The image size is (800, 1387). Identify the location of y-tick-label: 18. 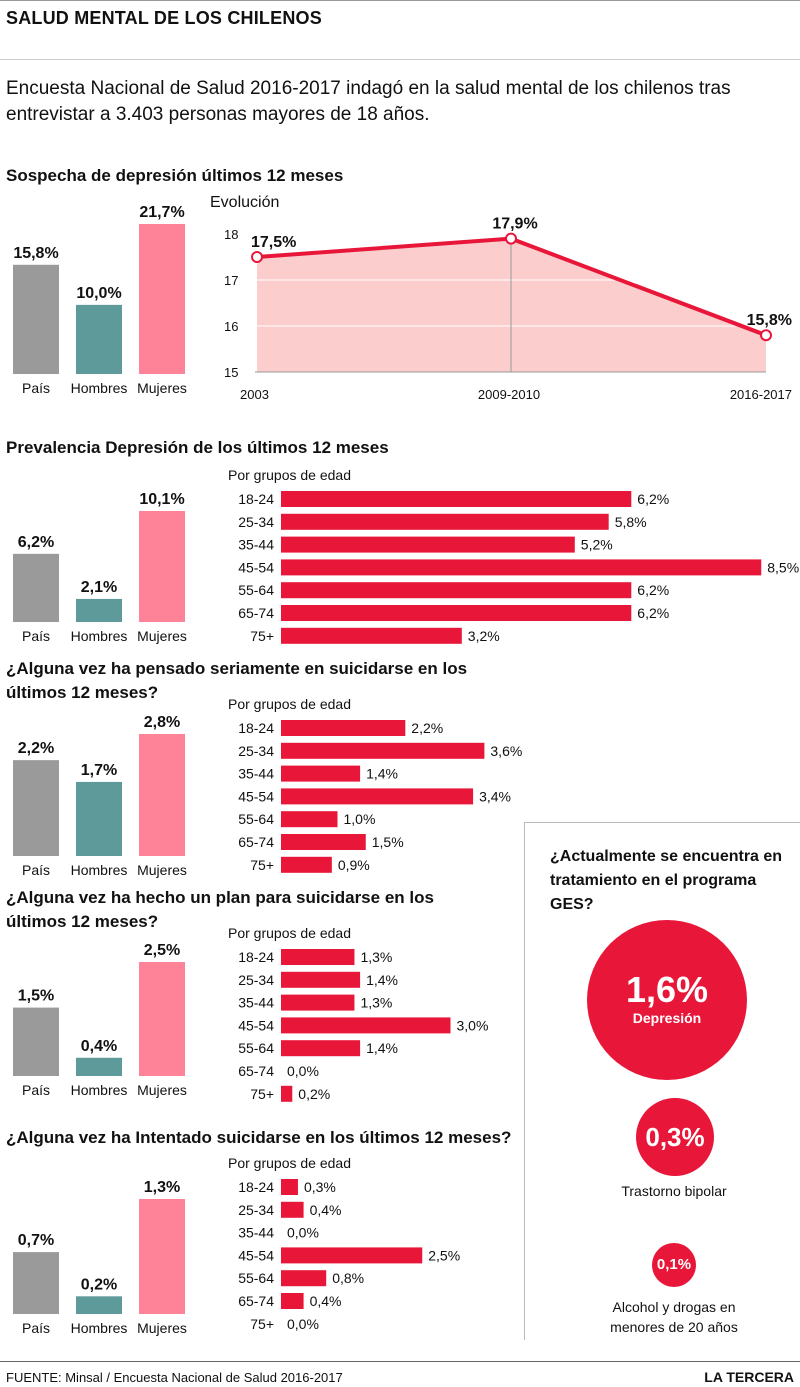
(231, 234).